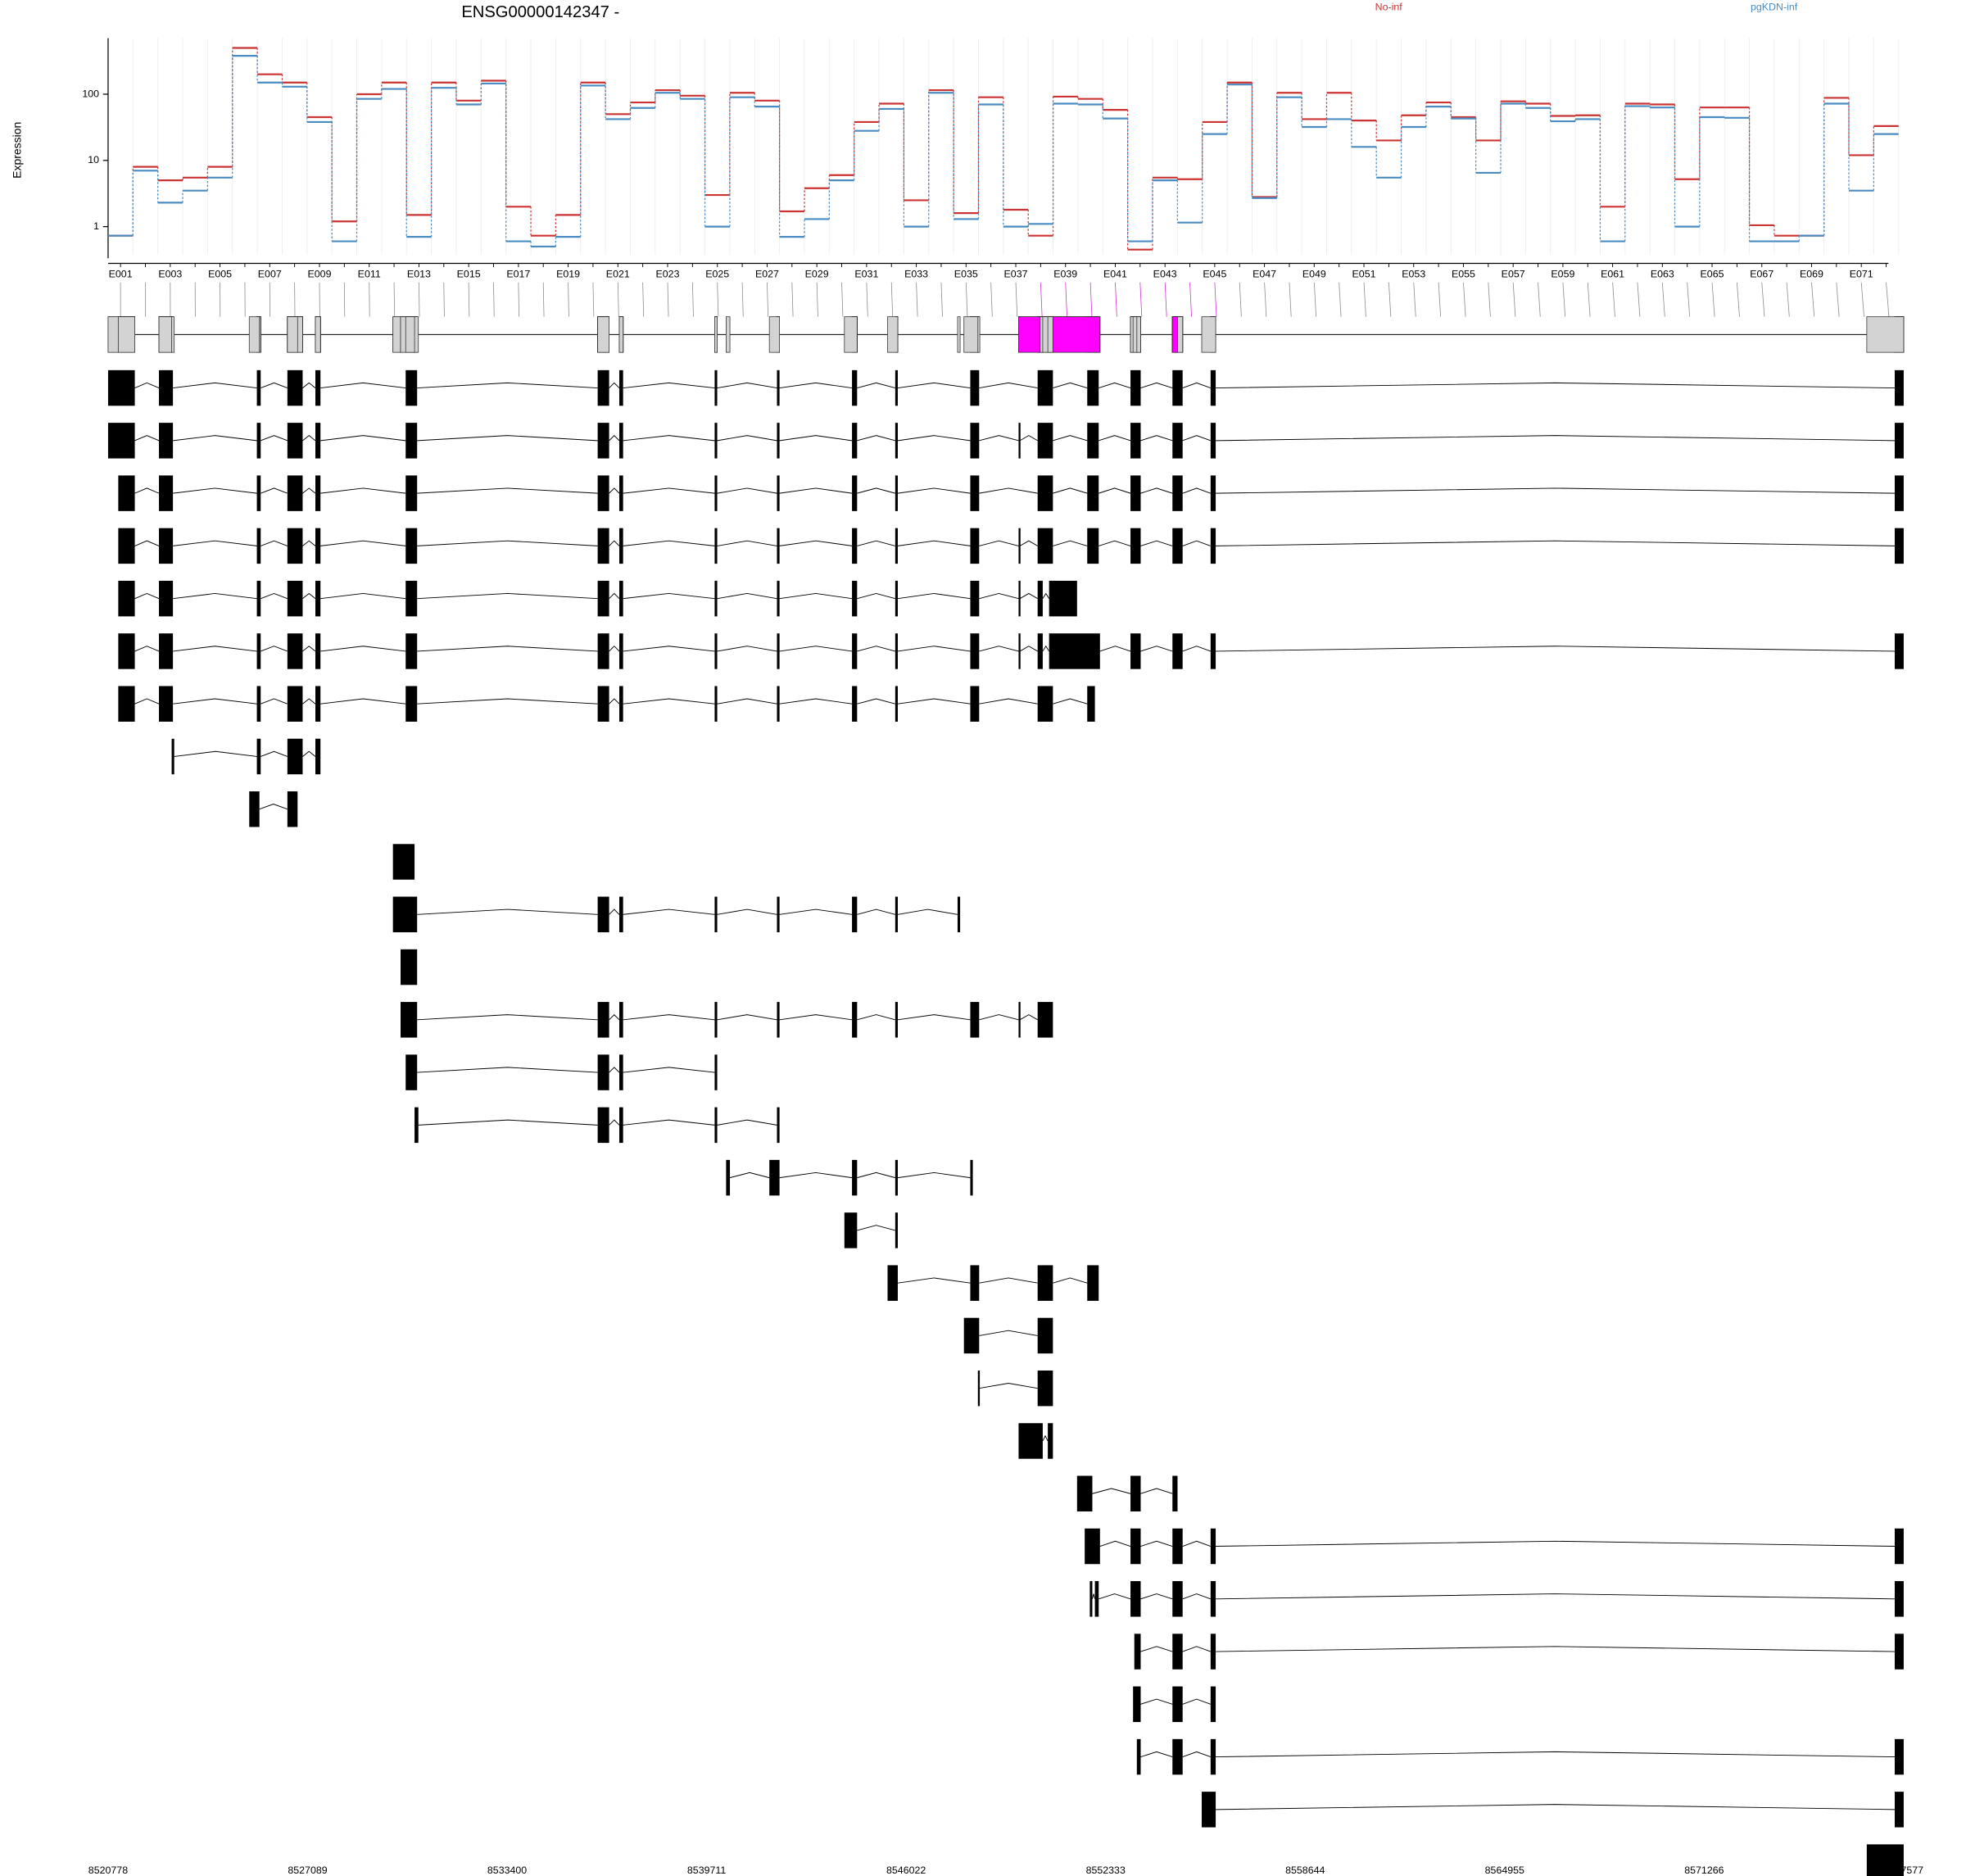  What do you see at coordinates (1663, 274) in the screenshot?
I see `x-tick-label: E063` at bounding box center [1663, 274].